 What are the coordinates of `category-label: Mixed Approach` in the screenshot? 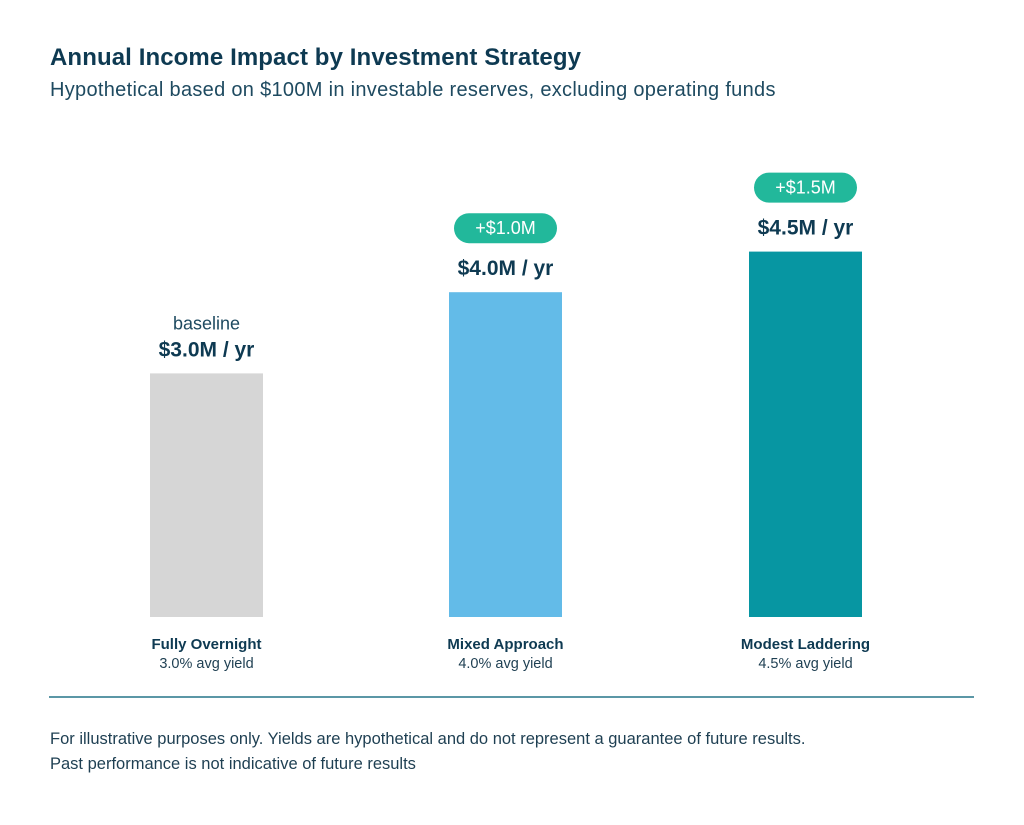 It's located at (505, 644).